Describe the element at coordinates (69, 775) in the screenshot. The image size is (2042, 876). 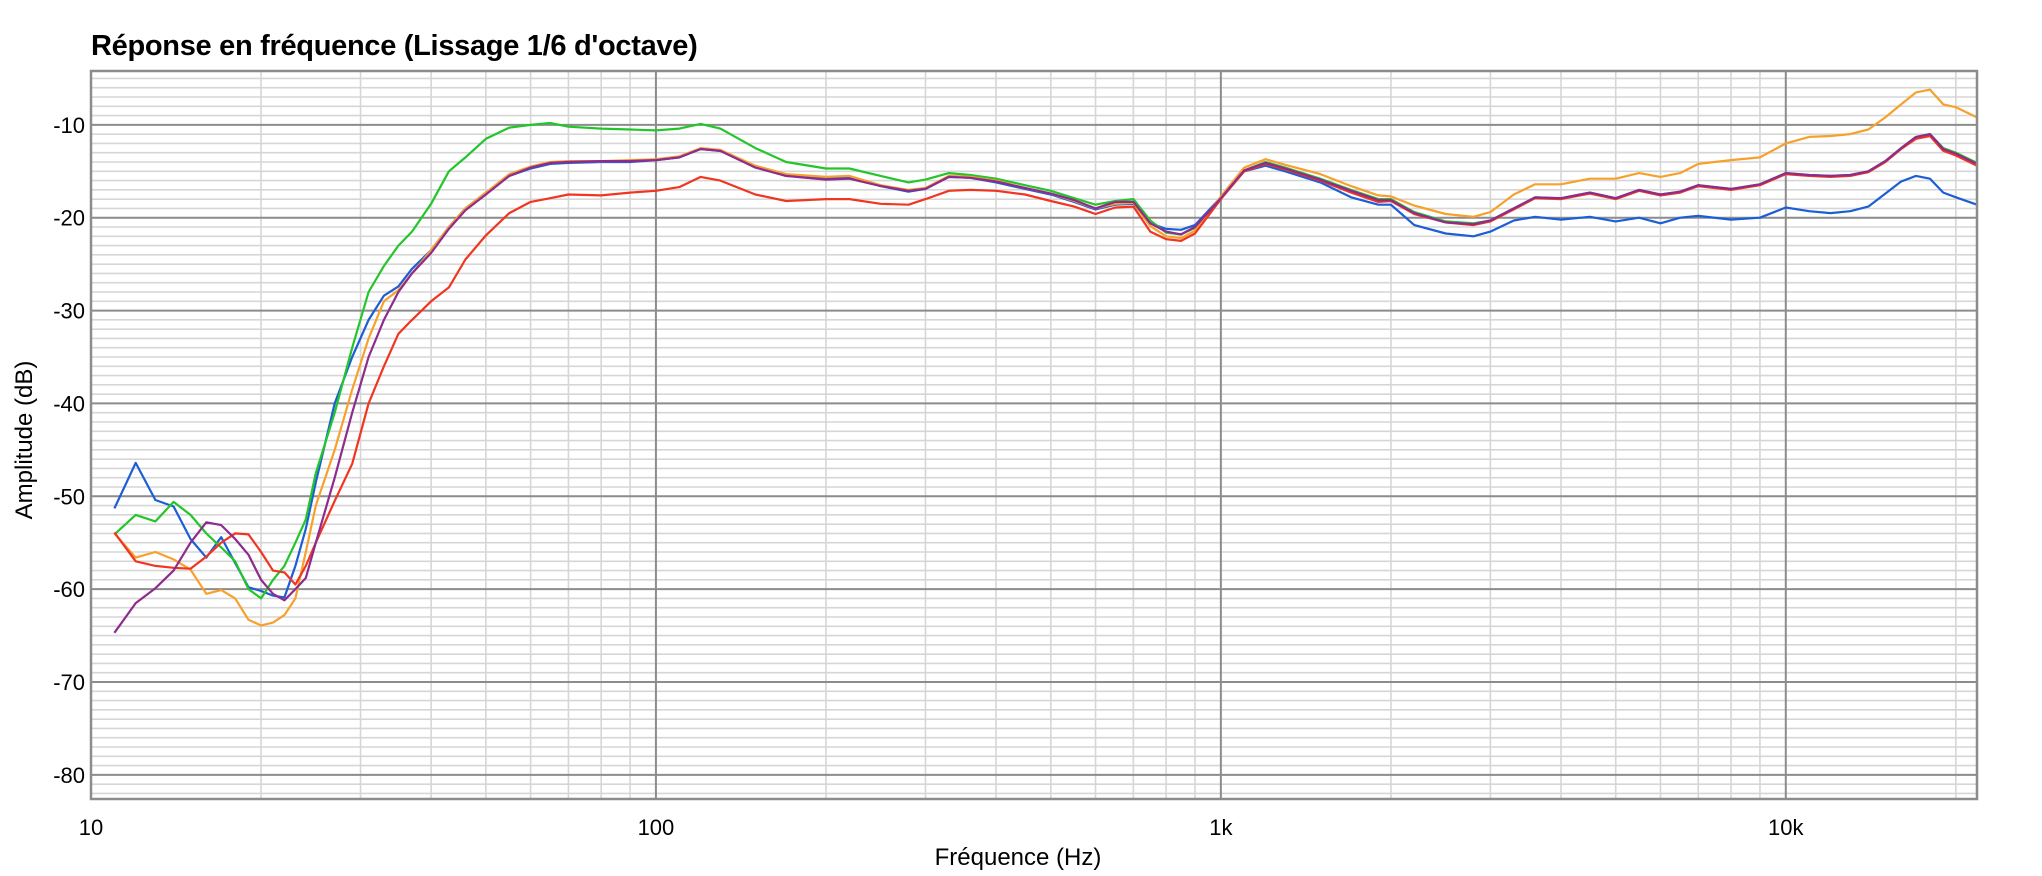
I see `y-tick-label: -80` at that location.